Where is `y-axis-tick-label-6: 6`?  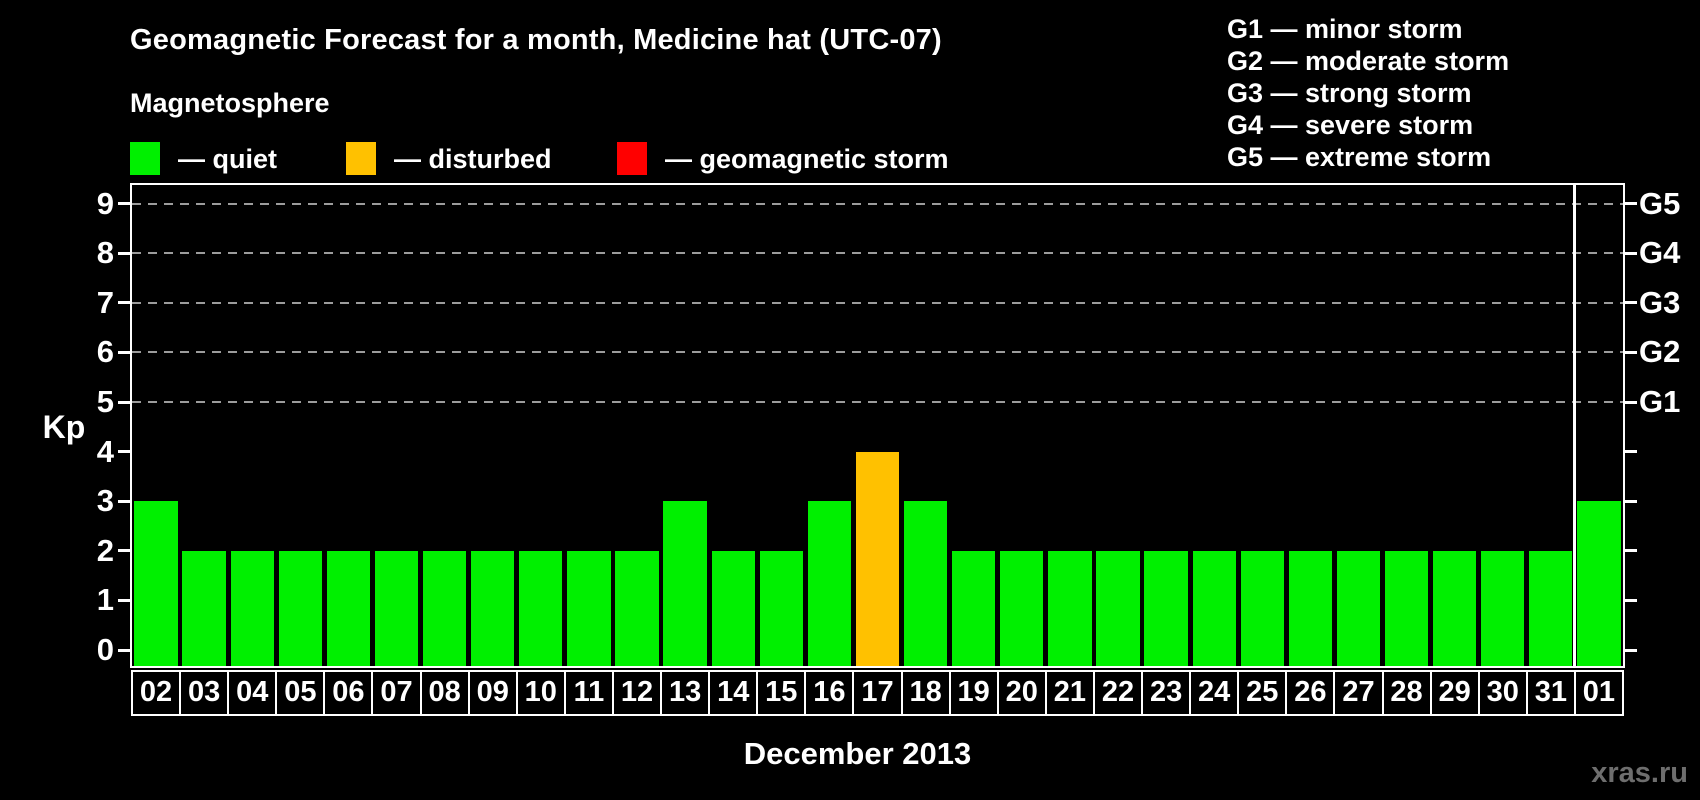
y-axis-tick-label-6: 6 is located at coordinates (105, 352).